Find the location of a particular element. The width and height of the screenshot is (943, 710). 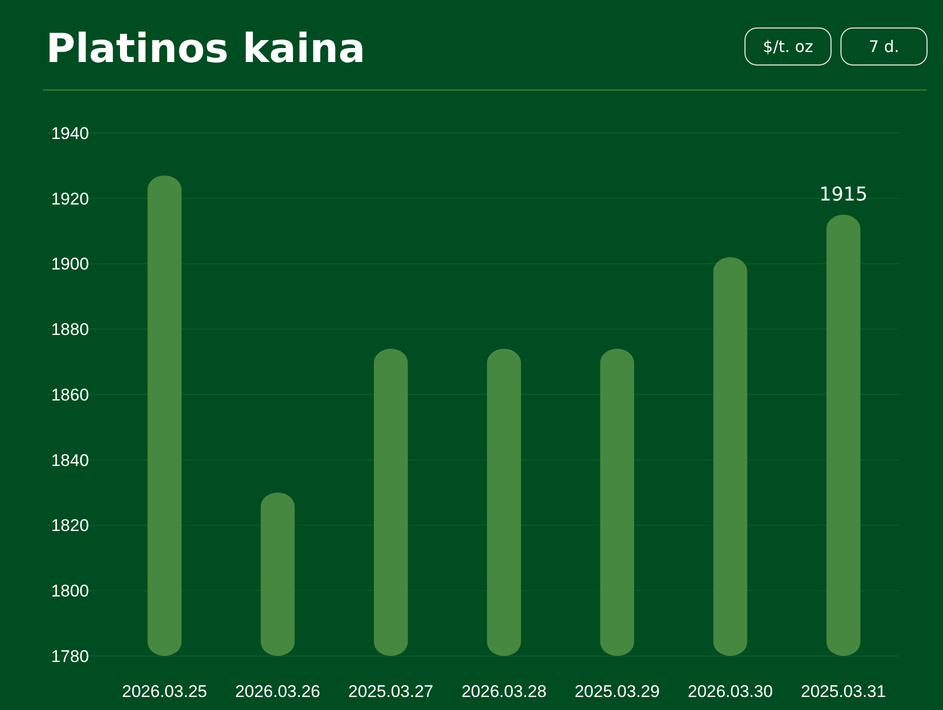

y-tick-label: 1800 is located at coordinates (70, 591).